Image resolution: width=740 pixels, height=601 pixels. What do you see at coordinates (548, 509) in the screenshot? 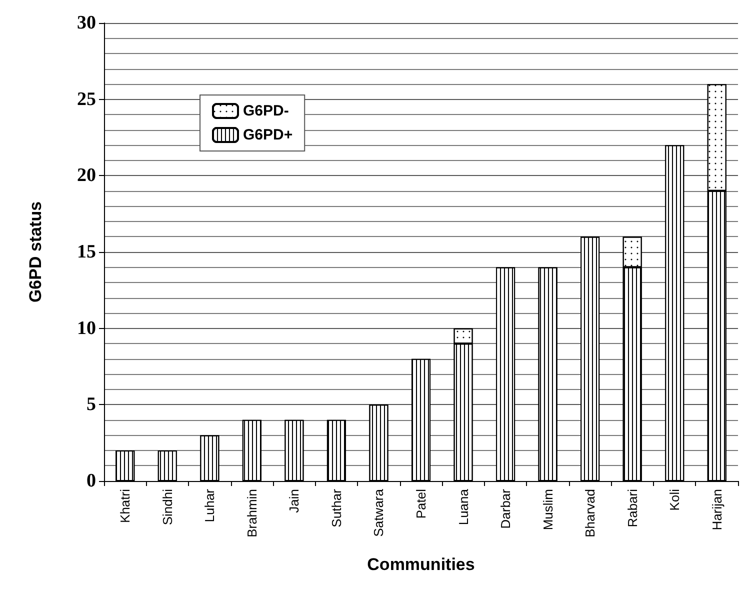
I see `x-tick-label: Muslim` at bounding box center [548, 509].